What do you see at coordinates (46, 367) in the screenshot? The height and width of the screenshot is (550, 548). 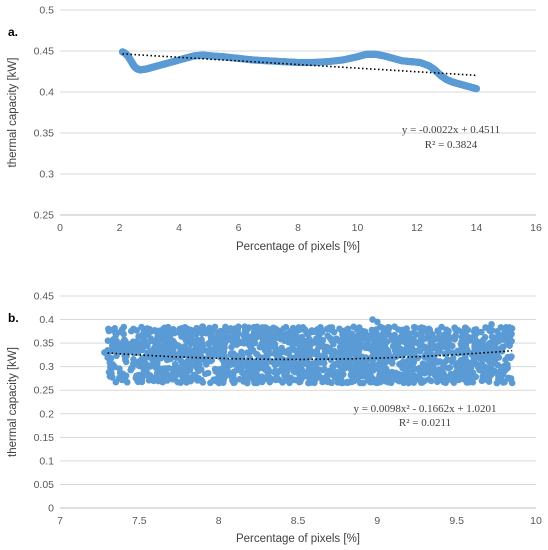 I see `y-tick-label: 0.3` at bounding box center [46, 367].